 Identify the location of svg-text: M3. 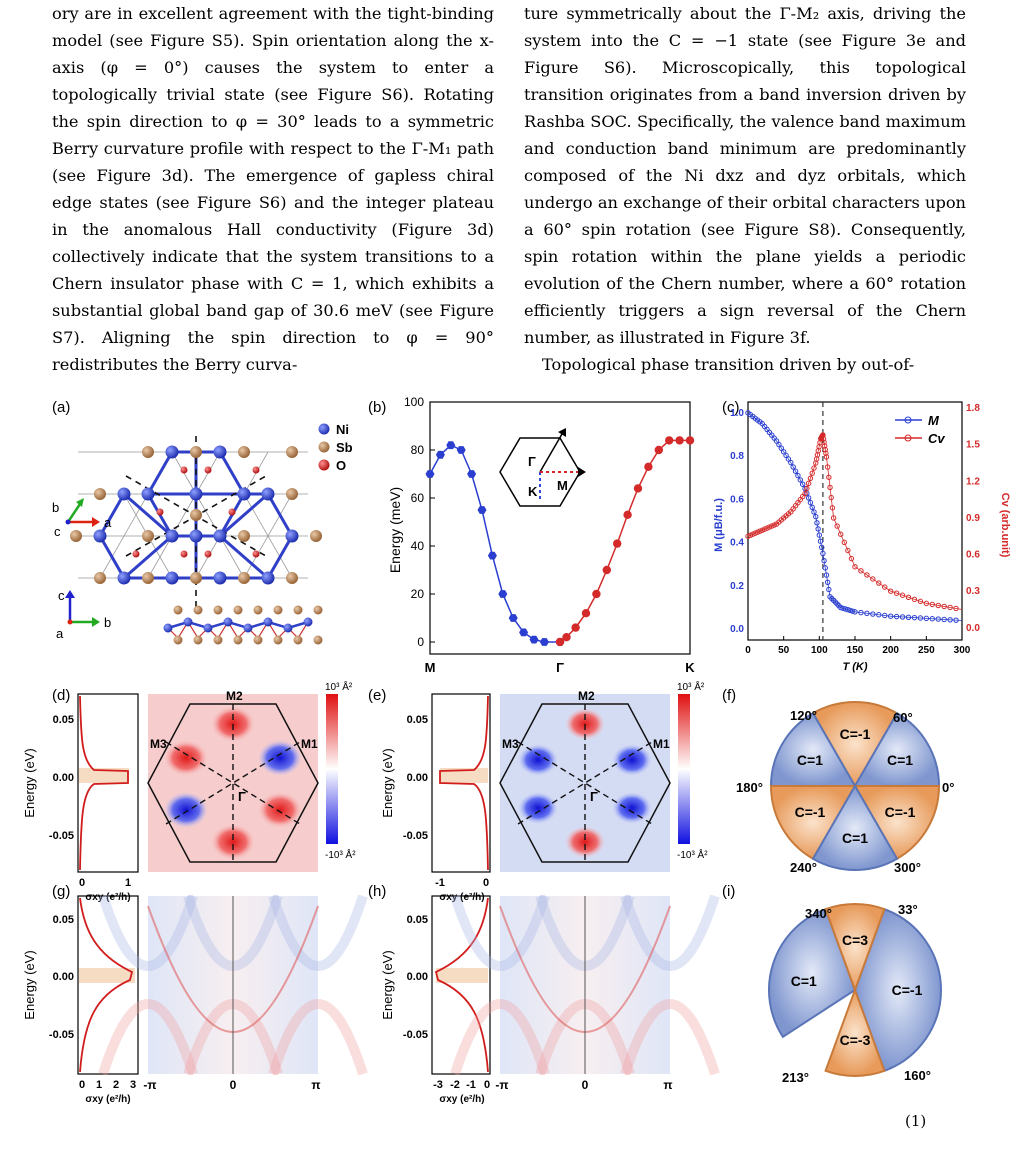
(510, 744).